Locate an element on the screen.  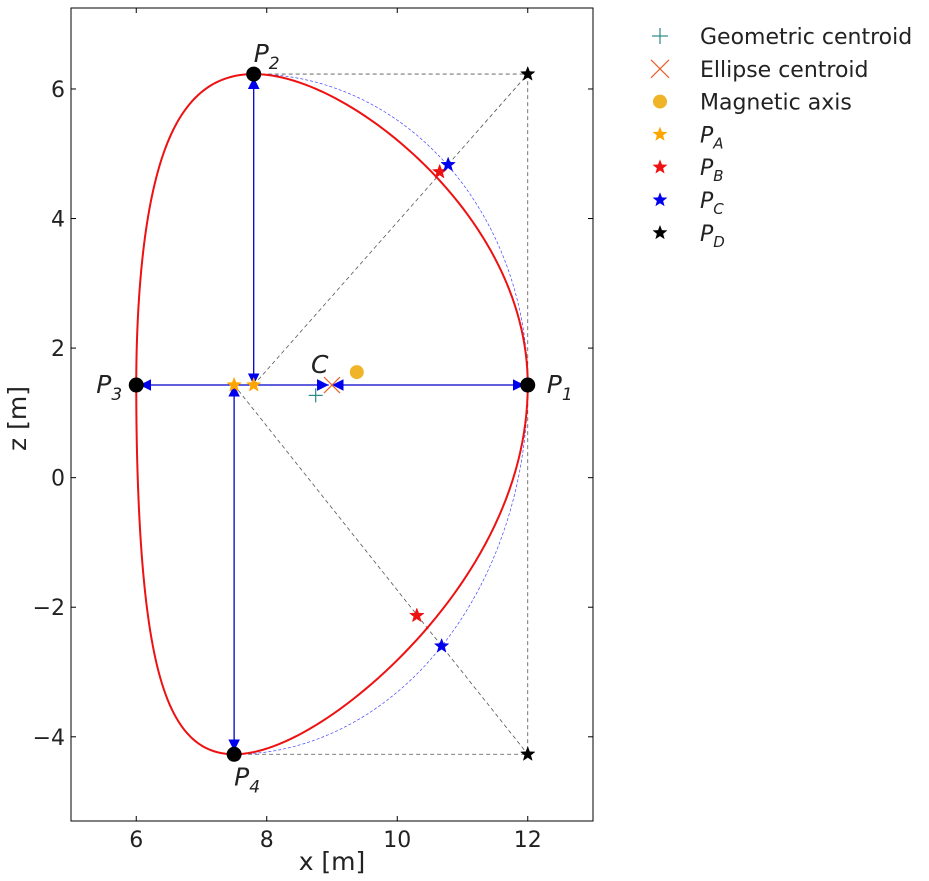
label-c: C is located at coordinates (320, 364).